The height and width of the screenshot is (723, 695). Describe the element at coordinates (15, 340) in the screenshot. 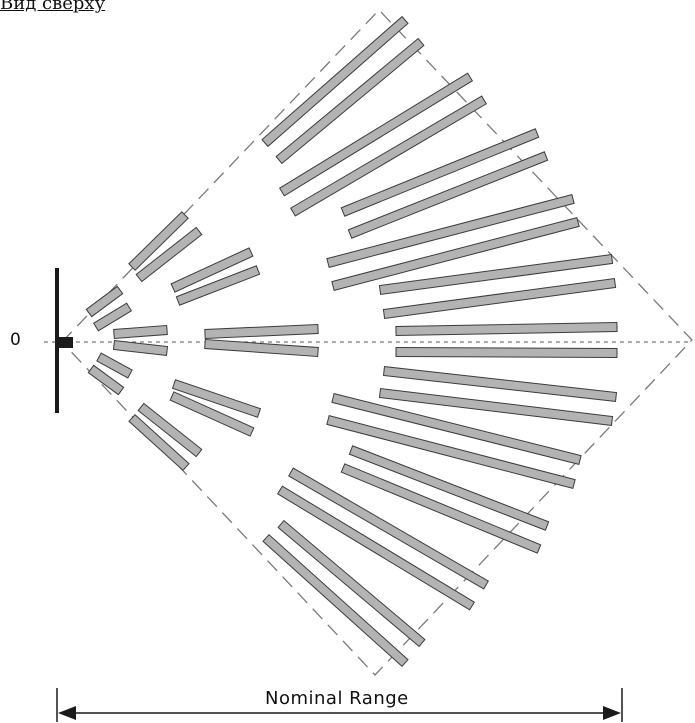

I see `origin-label: 0` at that location.